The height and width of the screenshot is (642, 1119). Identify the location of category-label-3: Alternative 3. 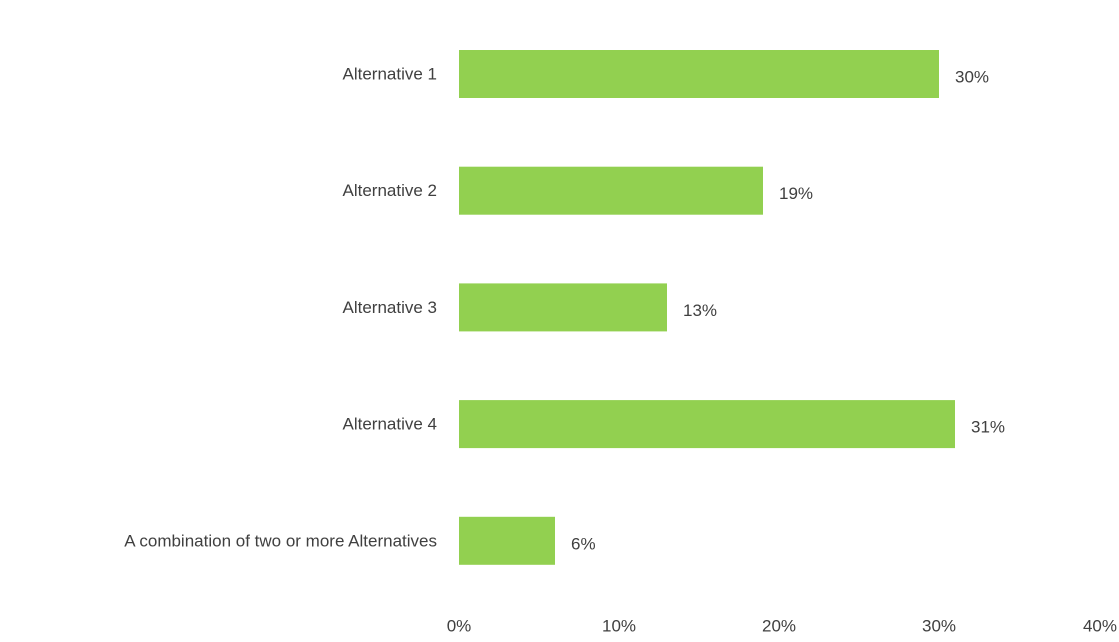
(390, 307).